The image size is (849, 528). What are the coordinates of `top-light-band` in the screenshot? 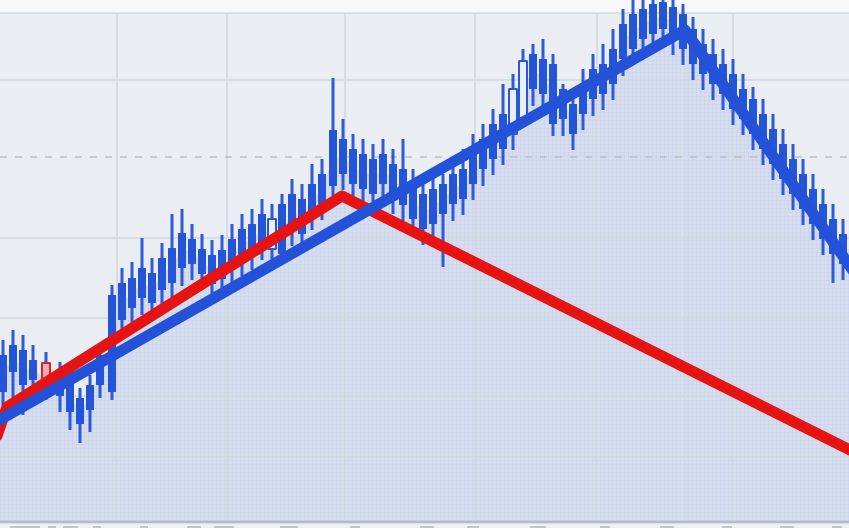 It's located at (424, 6).